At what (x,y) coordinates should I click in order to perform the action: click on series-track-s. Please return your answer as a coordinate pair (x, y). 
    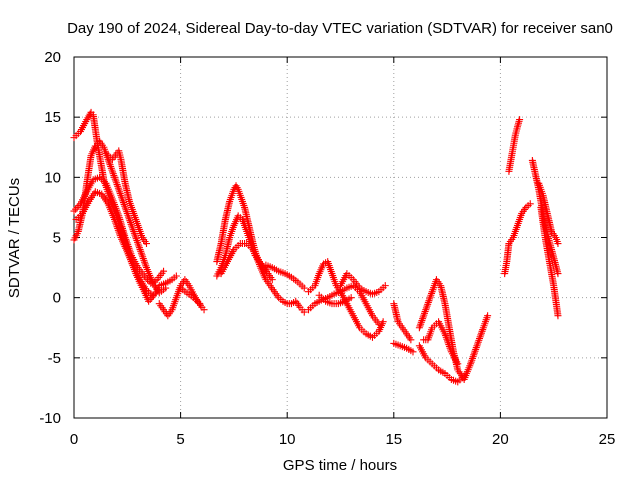
    Looking at the image, I should click on (441, 364).